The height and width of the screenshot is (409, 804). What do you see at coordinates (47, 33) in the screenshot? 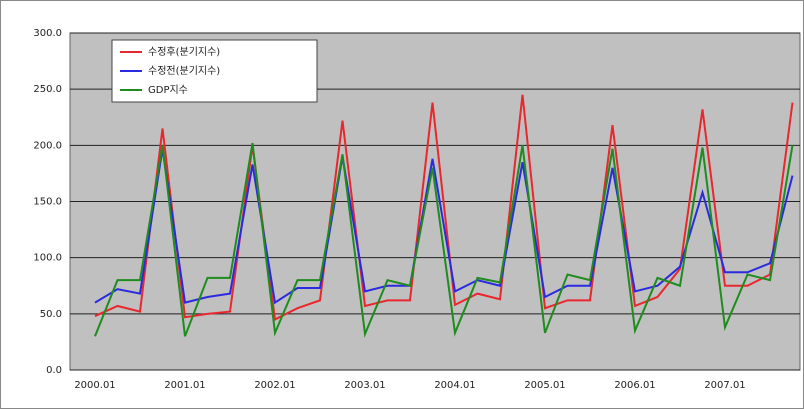
I see `y-tick-label: 300.0` at bounding box center [47, 33].